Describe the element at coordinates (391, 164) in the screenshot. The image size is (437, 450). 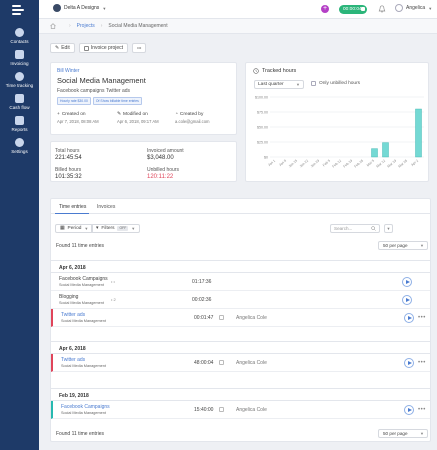
I see `x-tick-label: Mar 19` at that location.